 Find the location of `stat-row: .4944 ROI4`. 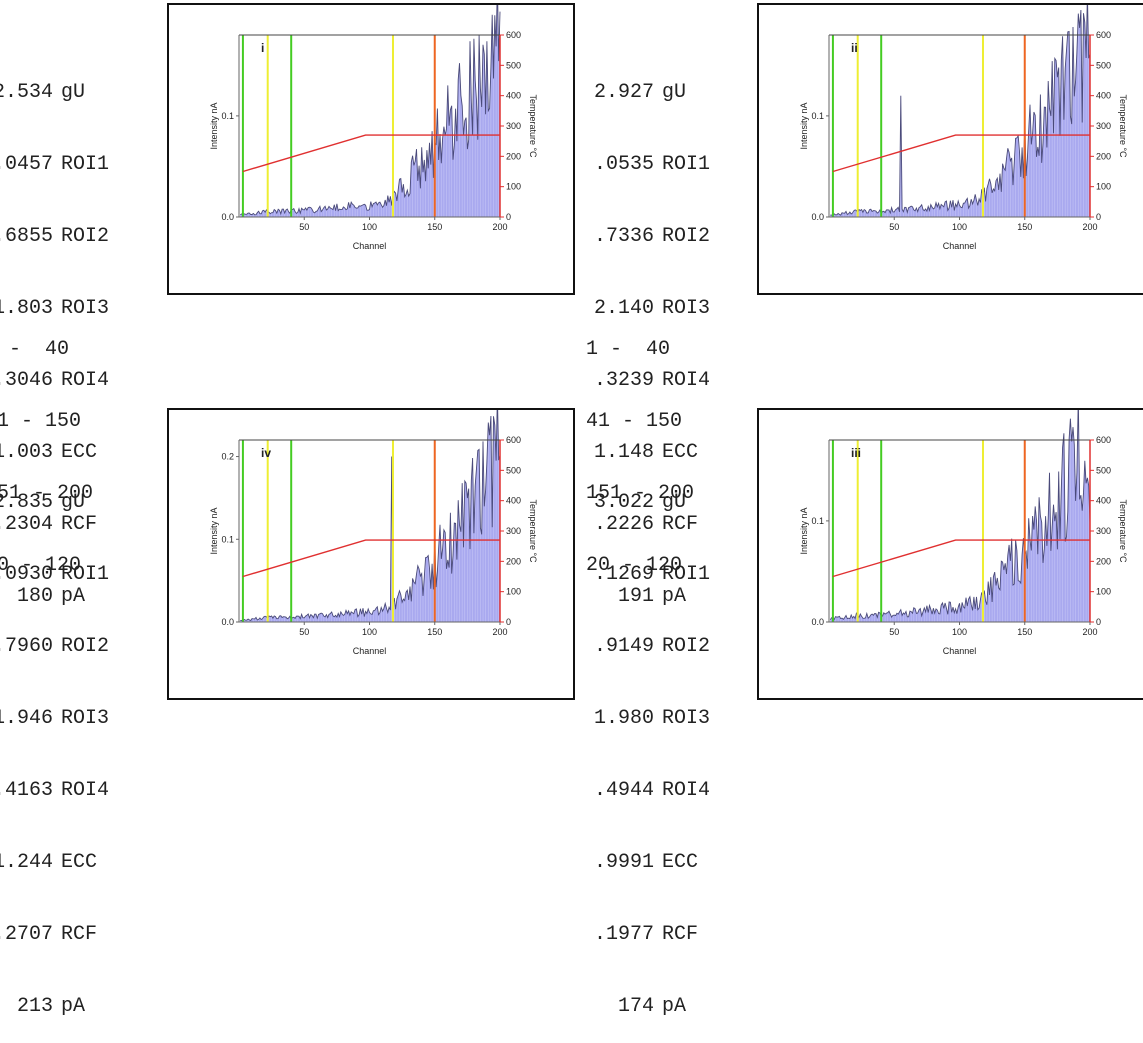

stat-row: .4944 ROI4 is located at coordinates (652, 790).